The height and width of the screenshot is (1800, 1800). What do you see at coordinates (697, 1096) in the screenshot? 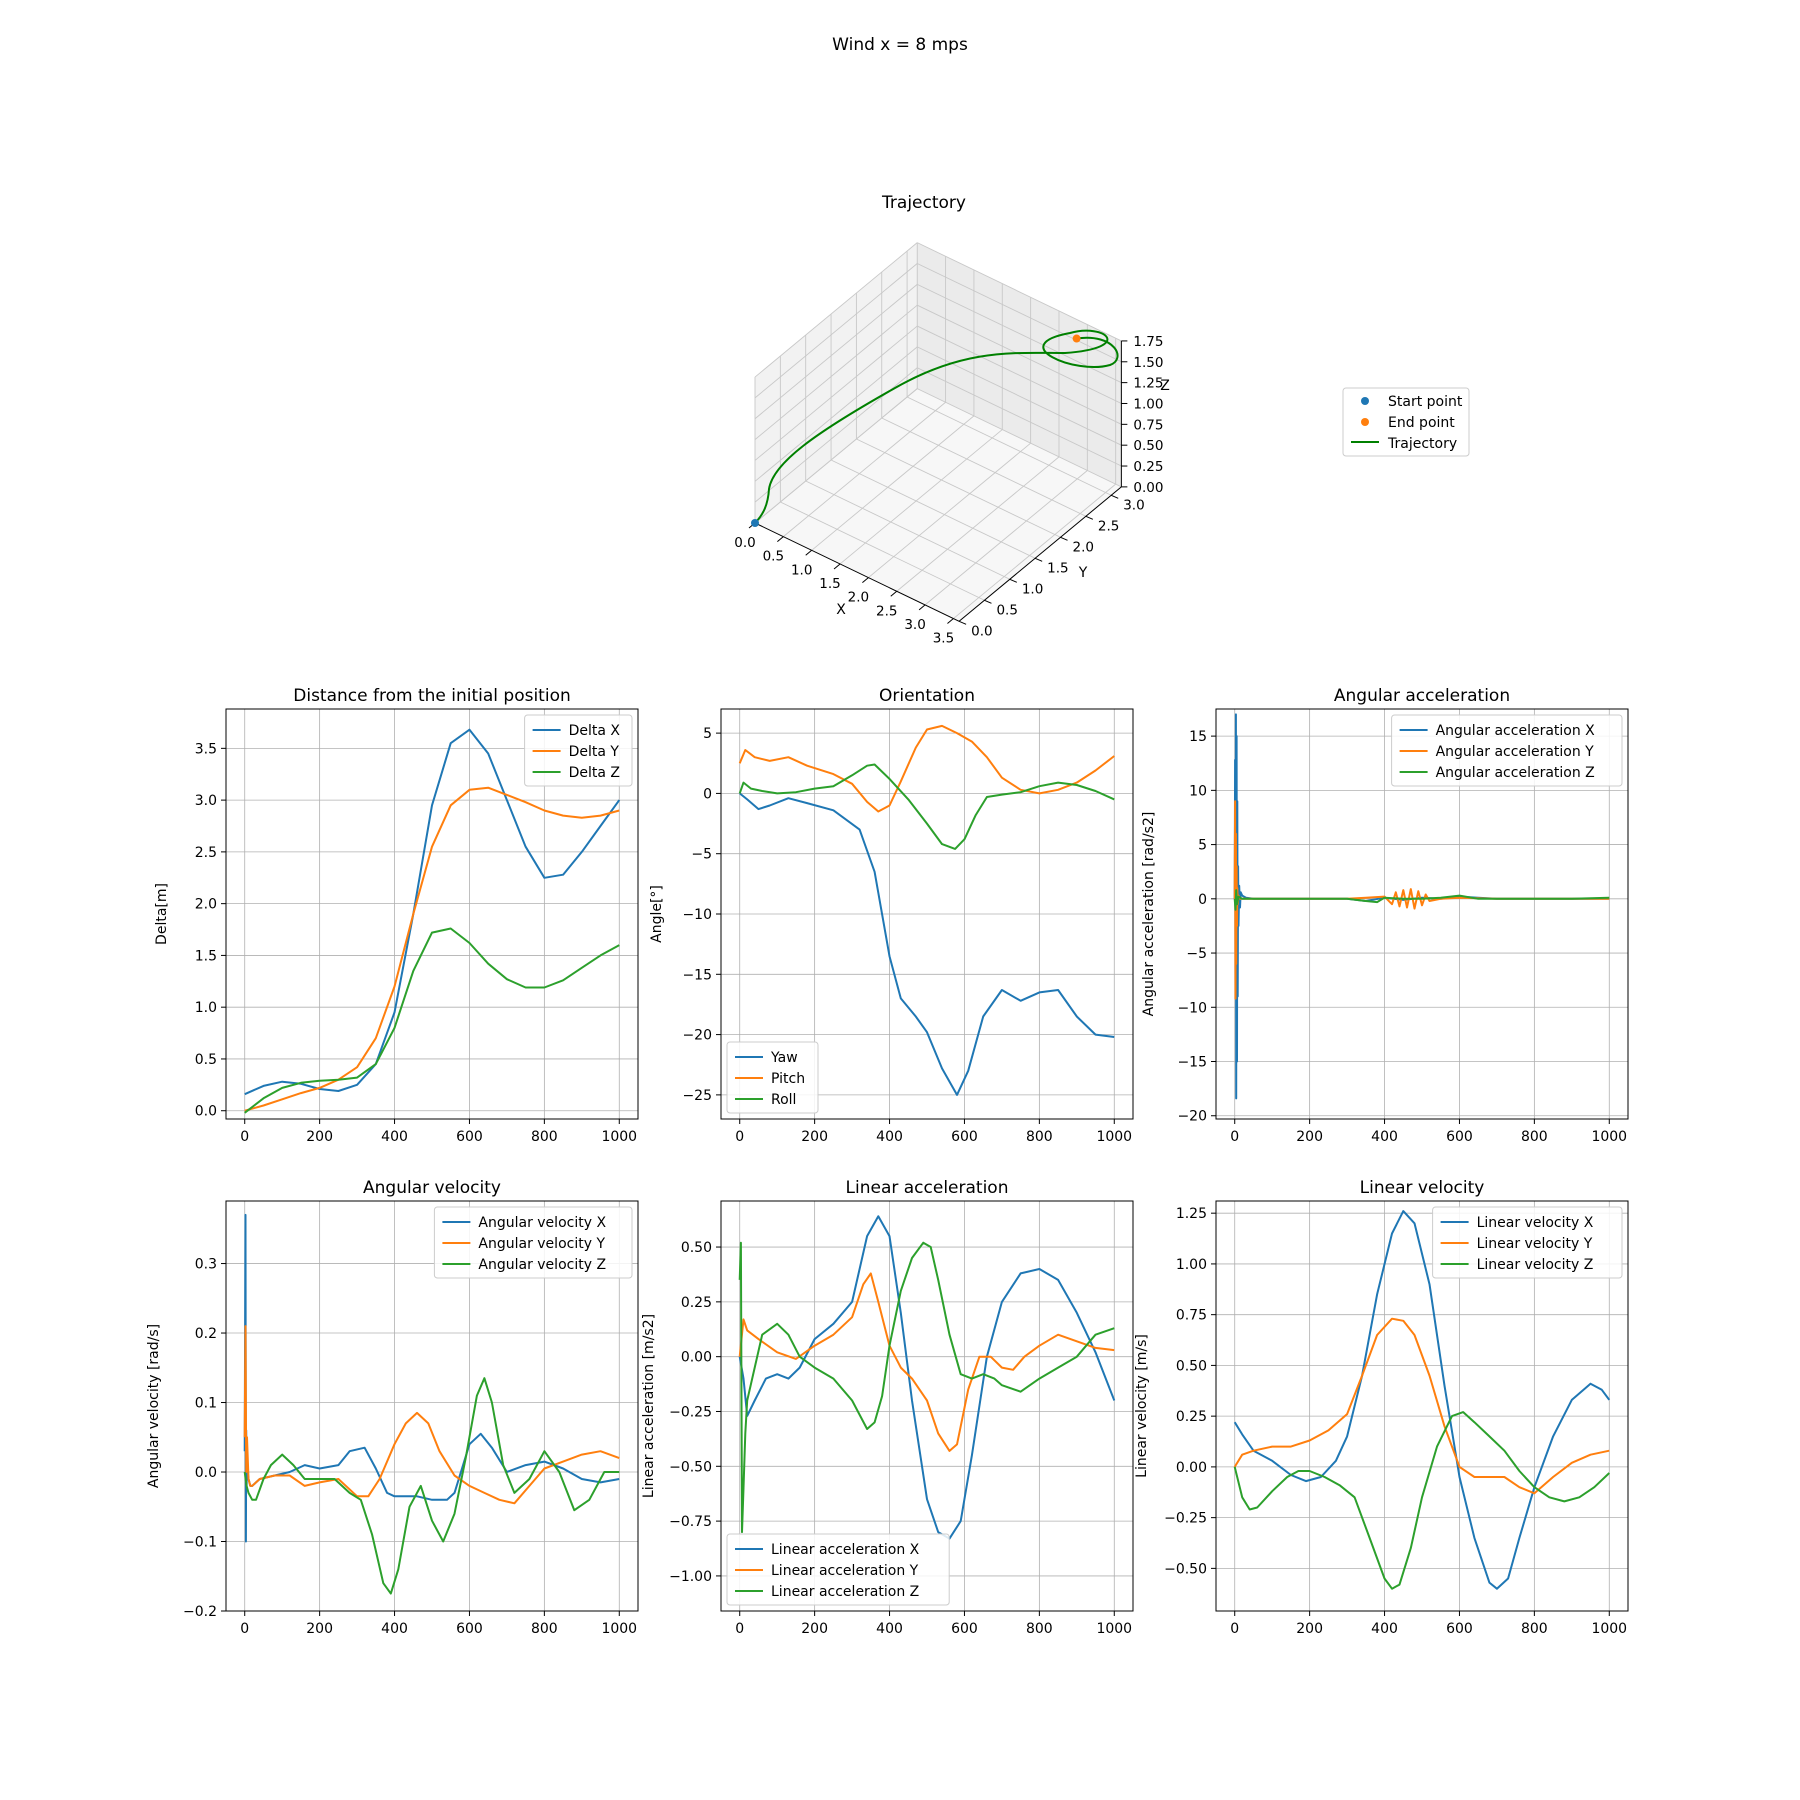
I see `orientation-ytick-label: −25` at bounding box center [697, 1096].